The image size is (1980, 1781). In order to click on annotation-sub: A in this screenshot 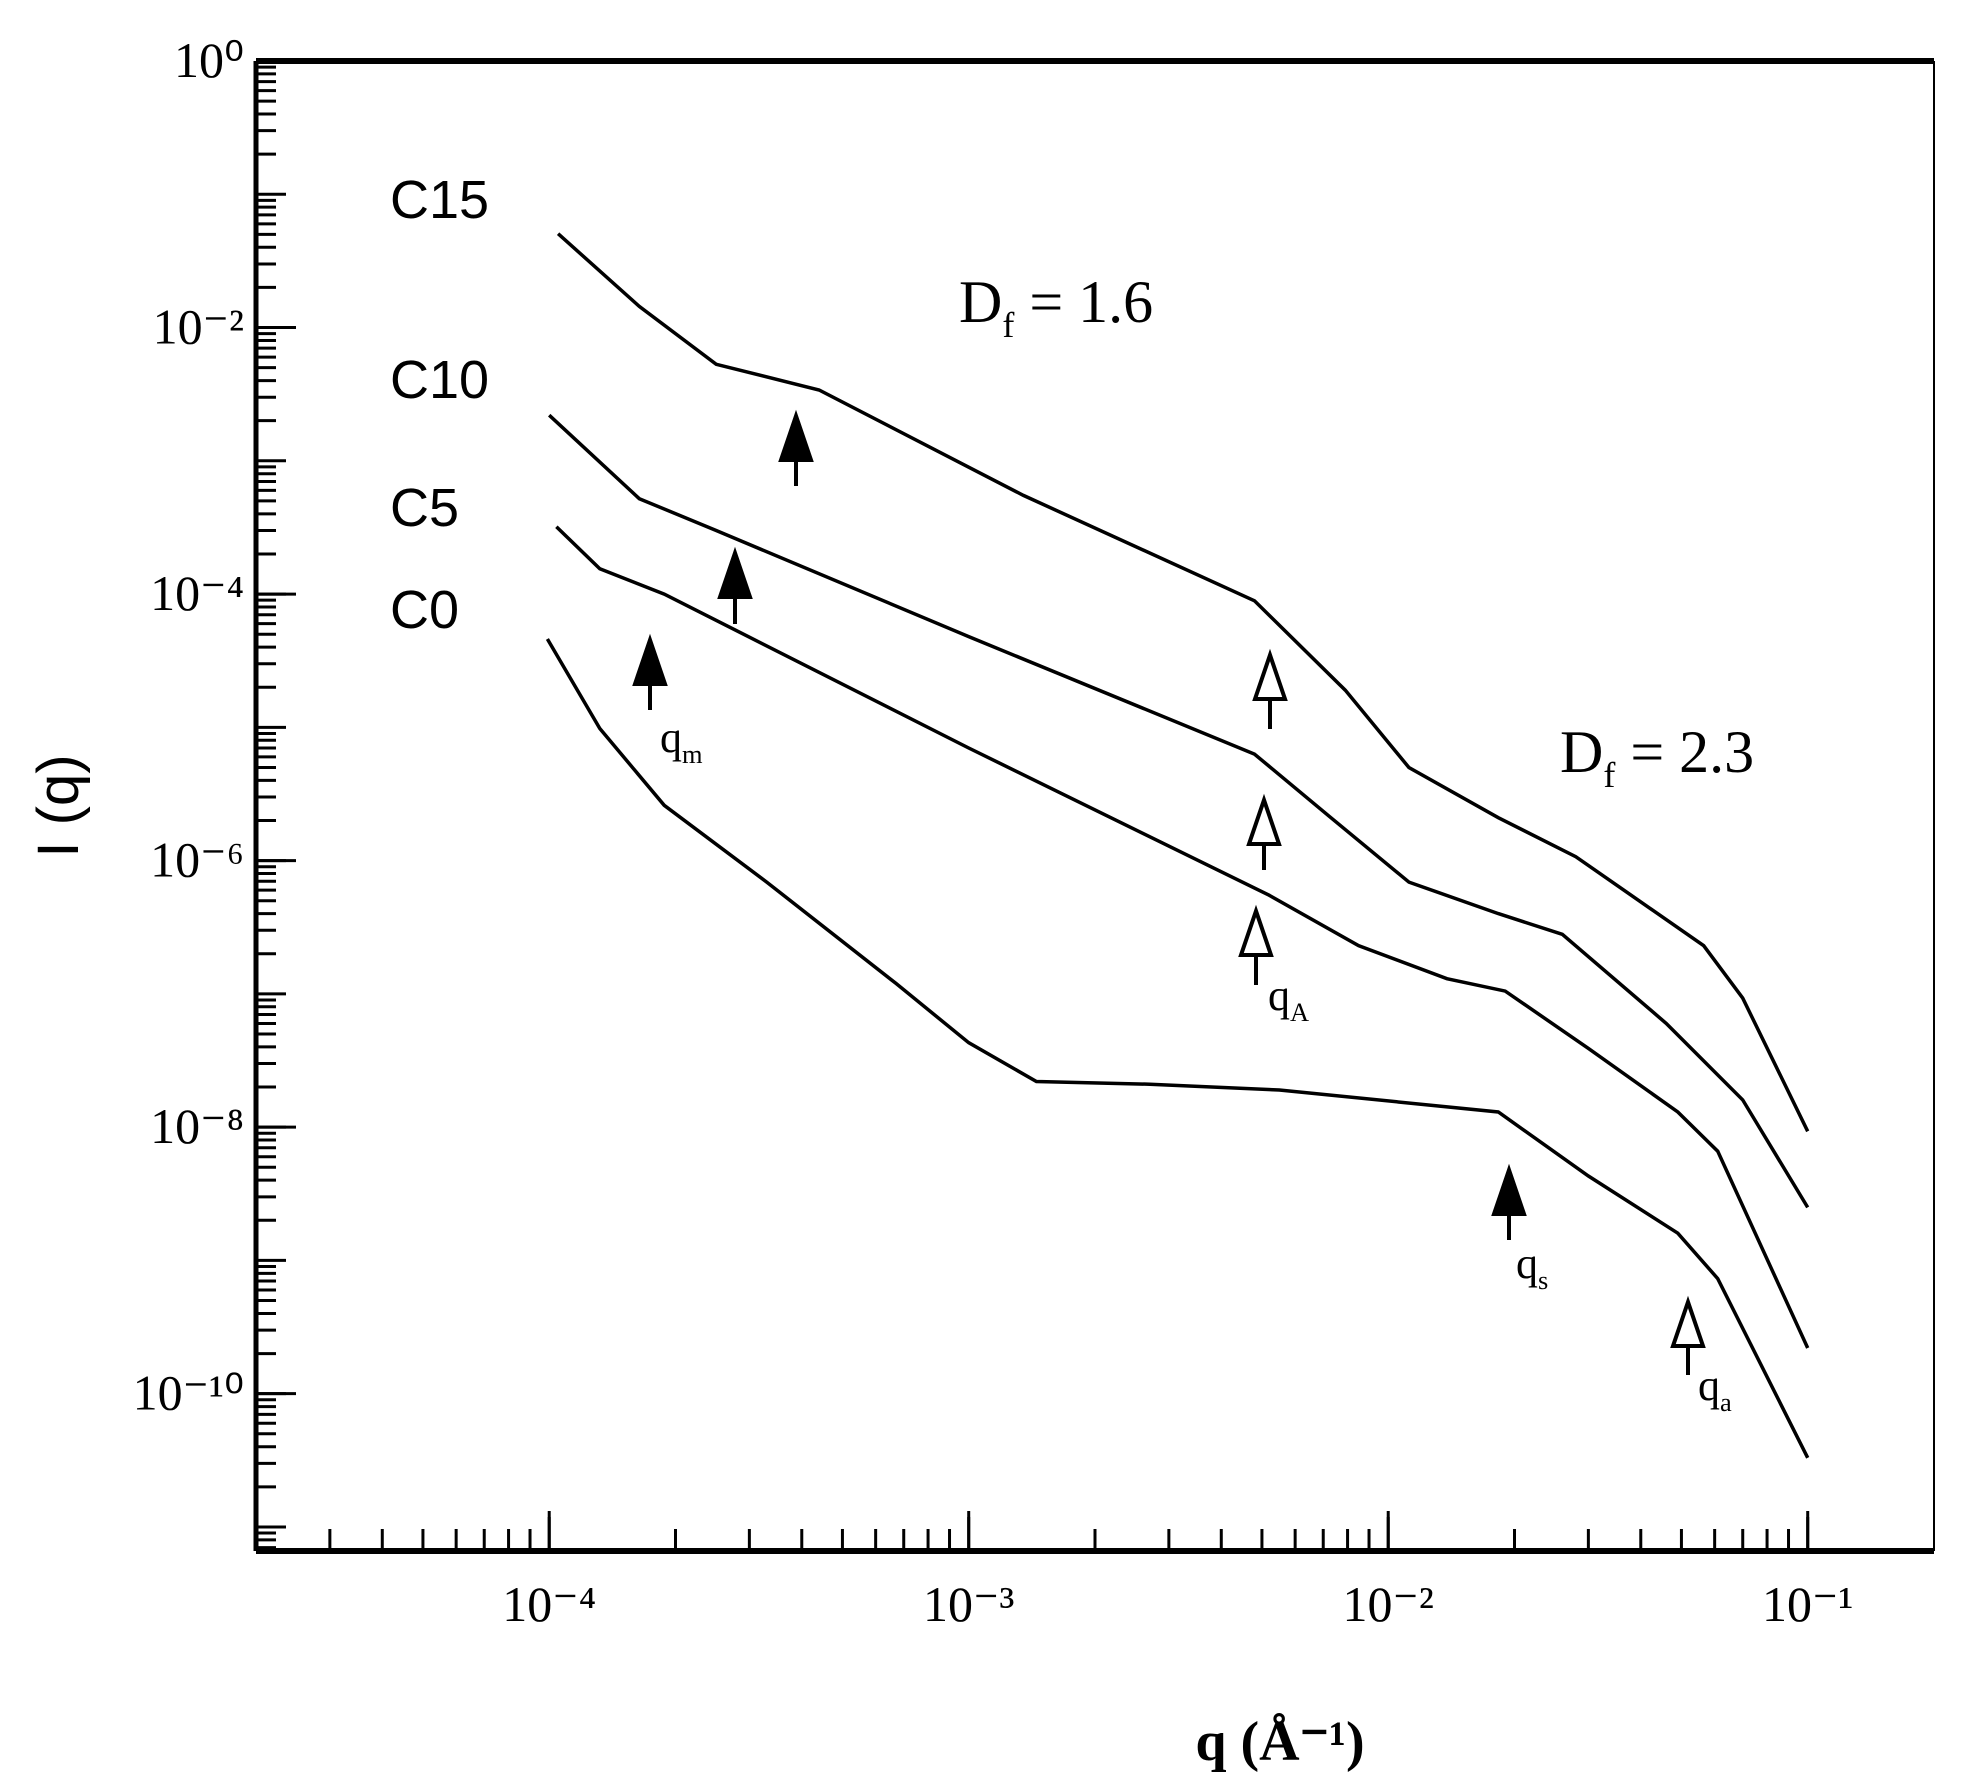, I will do `click(1299, 1012)`.